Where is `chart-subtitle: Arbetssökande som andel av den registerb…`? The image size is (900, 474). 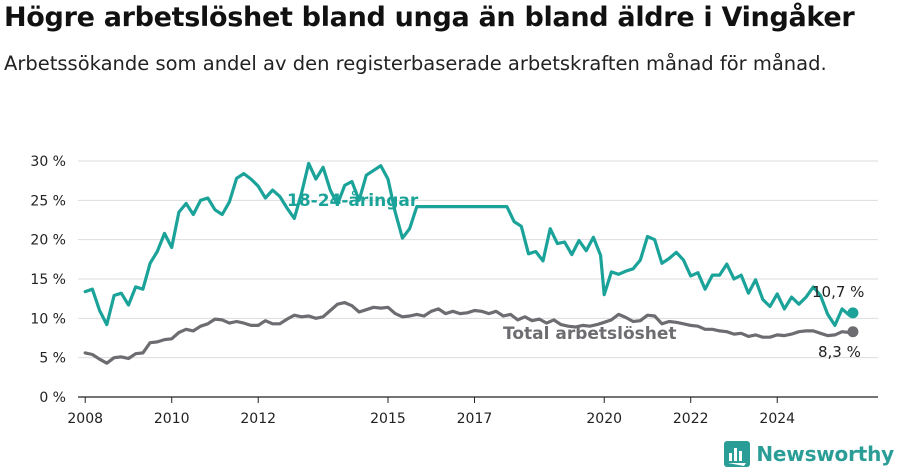
chart-subtitle: Arbetssökande som andel av den registerb… is located at coordinates (415, 63).